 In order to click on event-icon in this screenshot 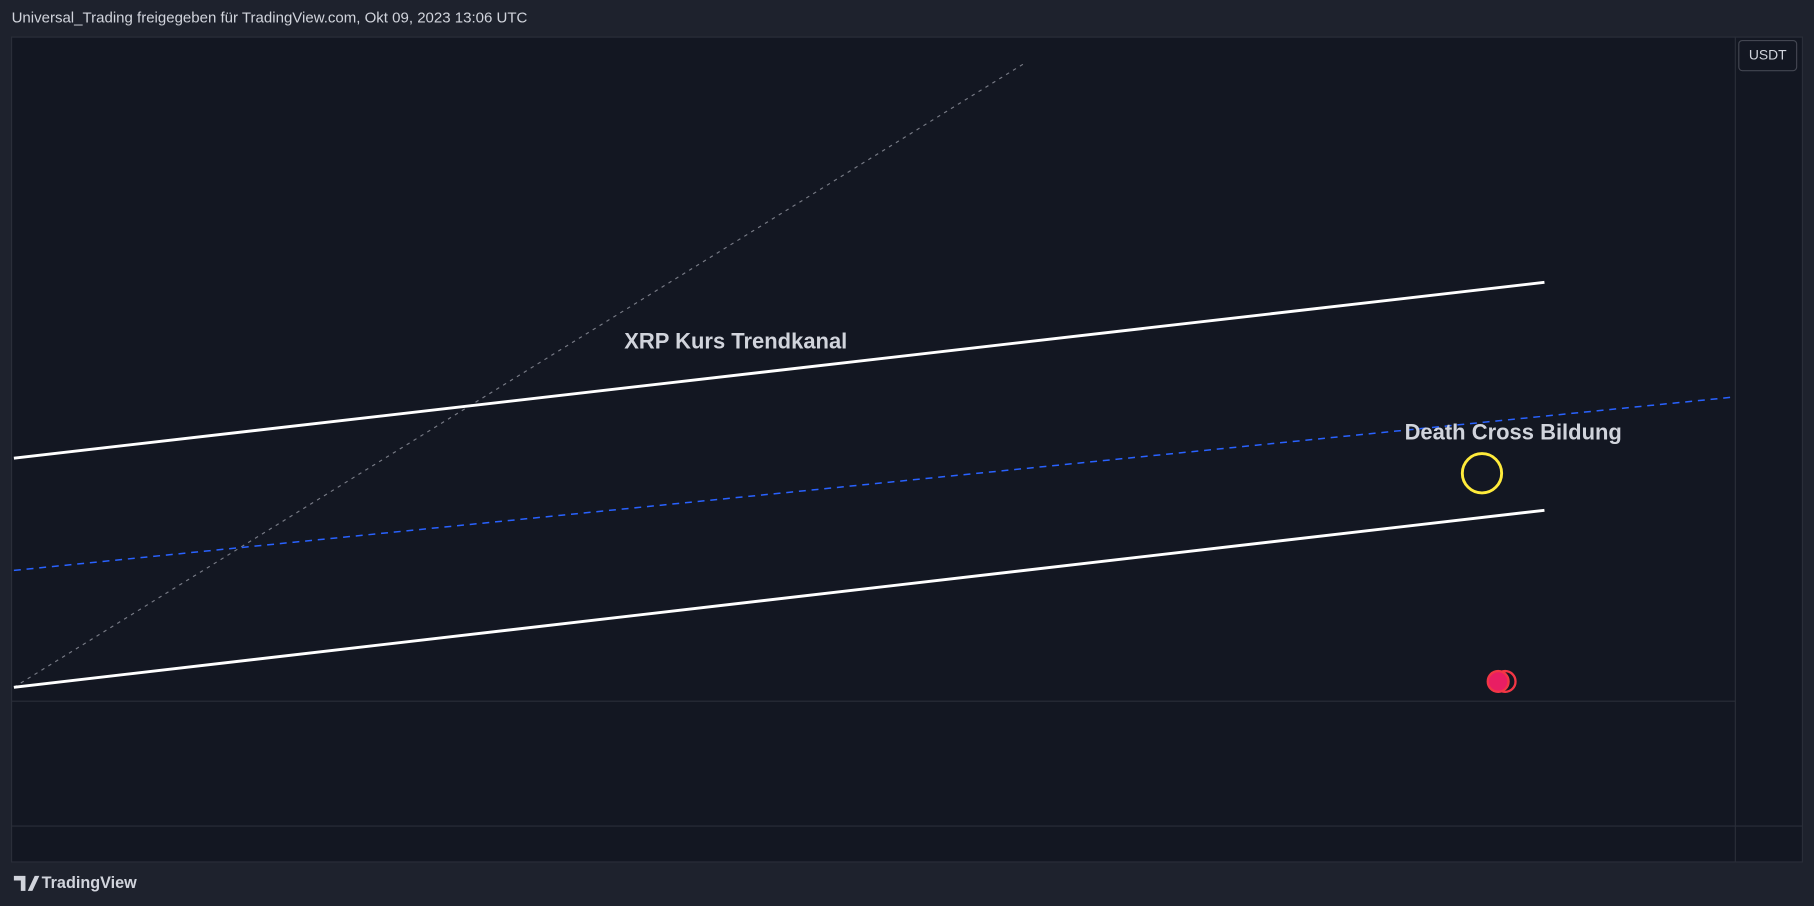, I will do `click(1498, 681)`.